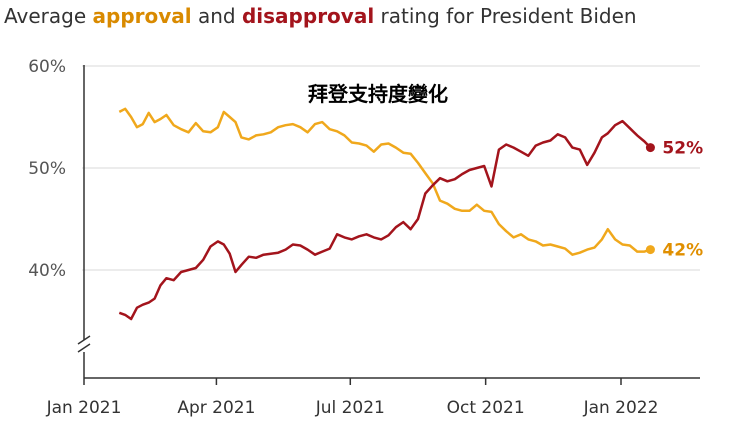 The height and width of the screenshot is (422, 729). What do you see at coordinates (508, 16) in the screenshot?
I see `title-suffix: rating for President Biden` at bounding box center [508, 16].